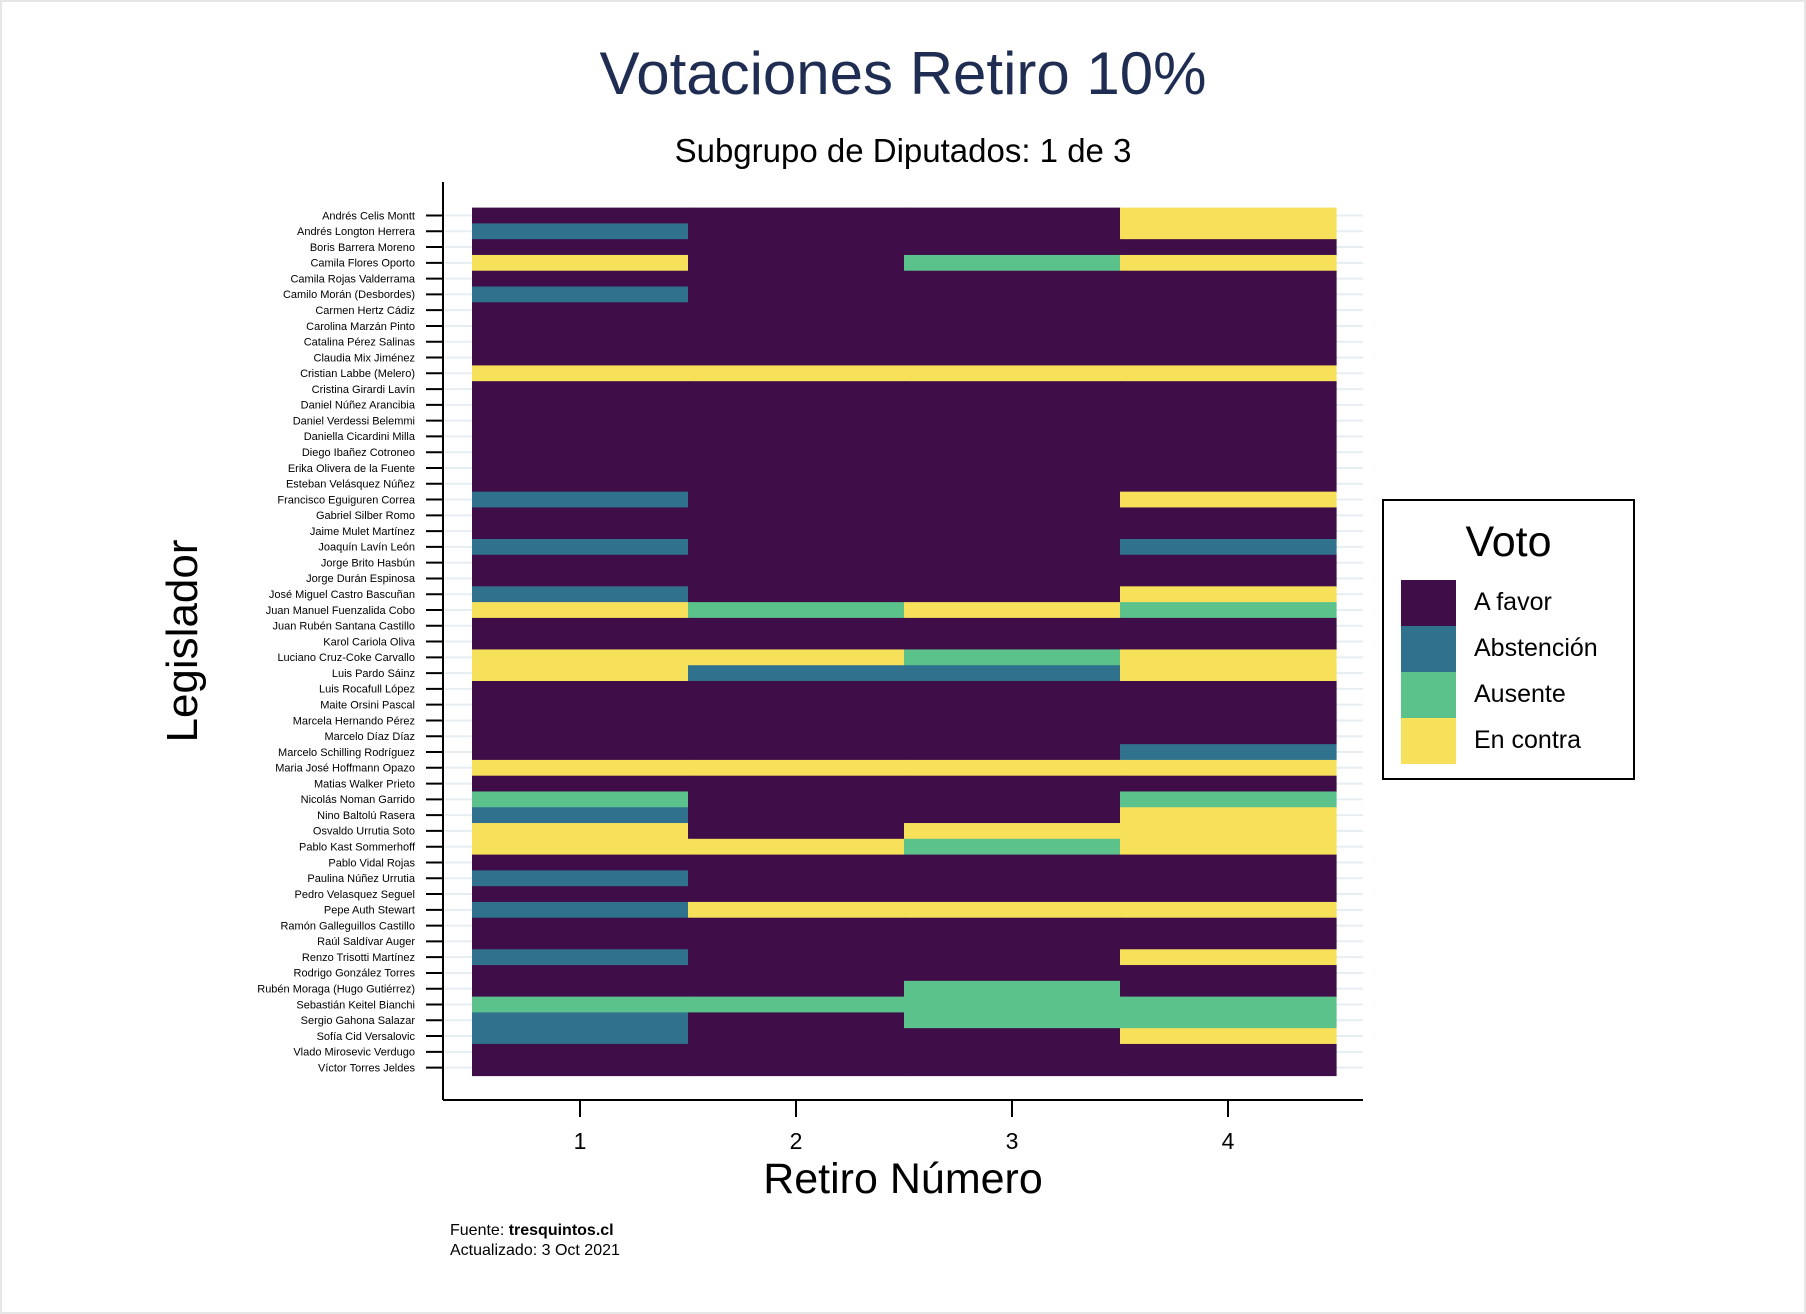 This screenshot has height=1314, width=1806. Describe the element at coordinates (1428, 649) in the screenshot. I see `legend-swatch-abstencion` at that location.